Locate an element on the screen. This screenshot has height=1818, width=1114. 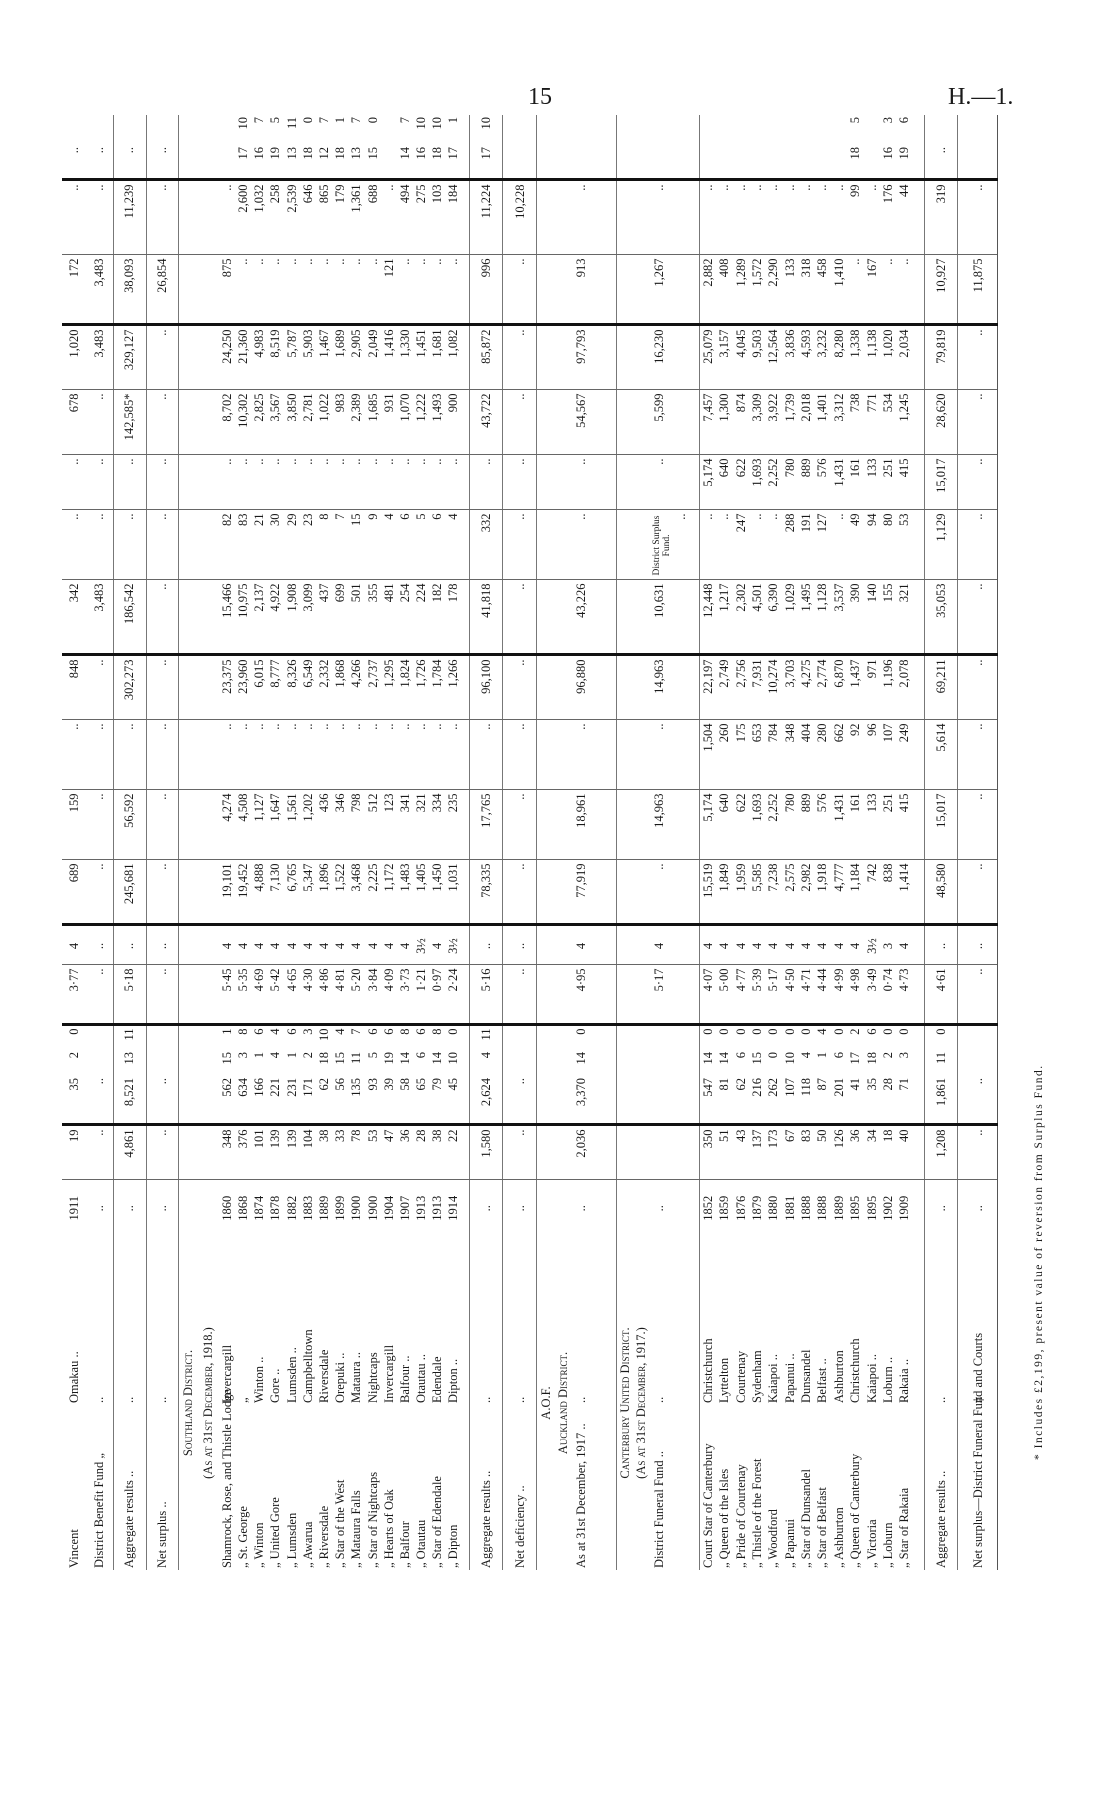
value-col-total-cell: 3,703 is located at coordinates (790, 687).